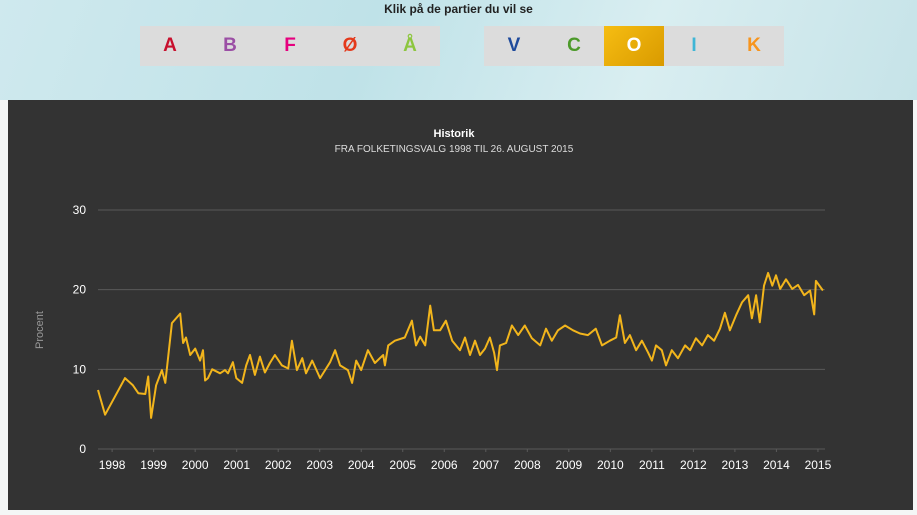 This screenshot has height=515, width=917. Describe the element at coordinates (80, 290) in the screenshot. I see `y-tick-label: 20` at that location.